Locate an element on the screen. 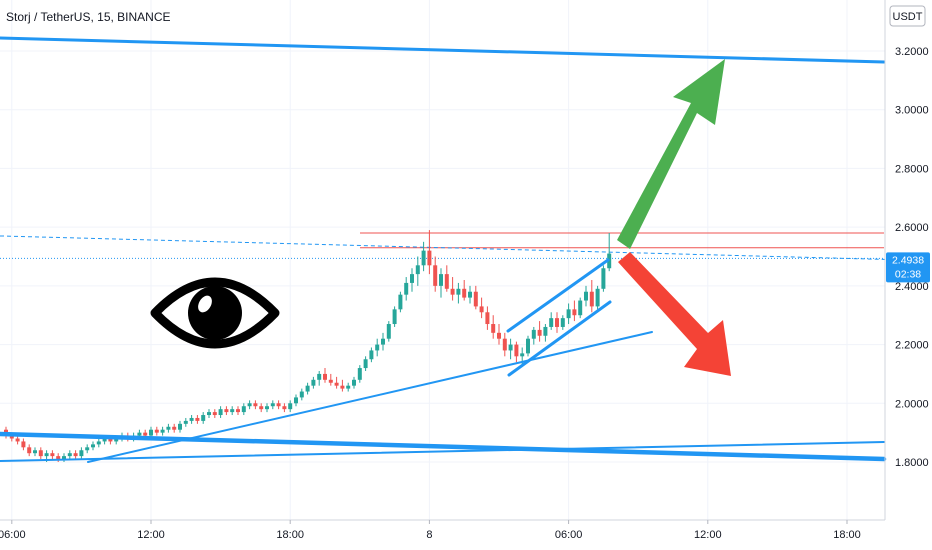 The image size is (932, 550). currency-label: USDT is located at coordinates (908, 17).